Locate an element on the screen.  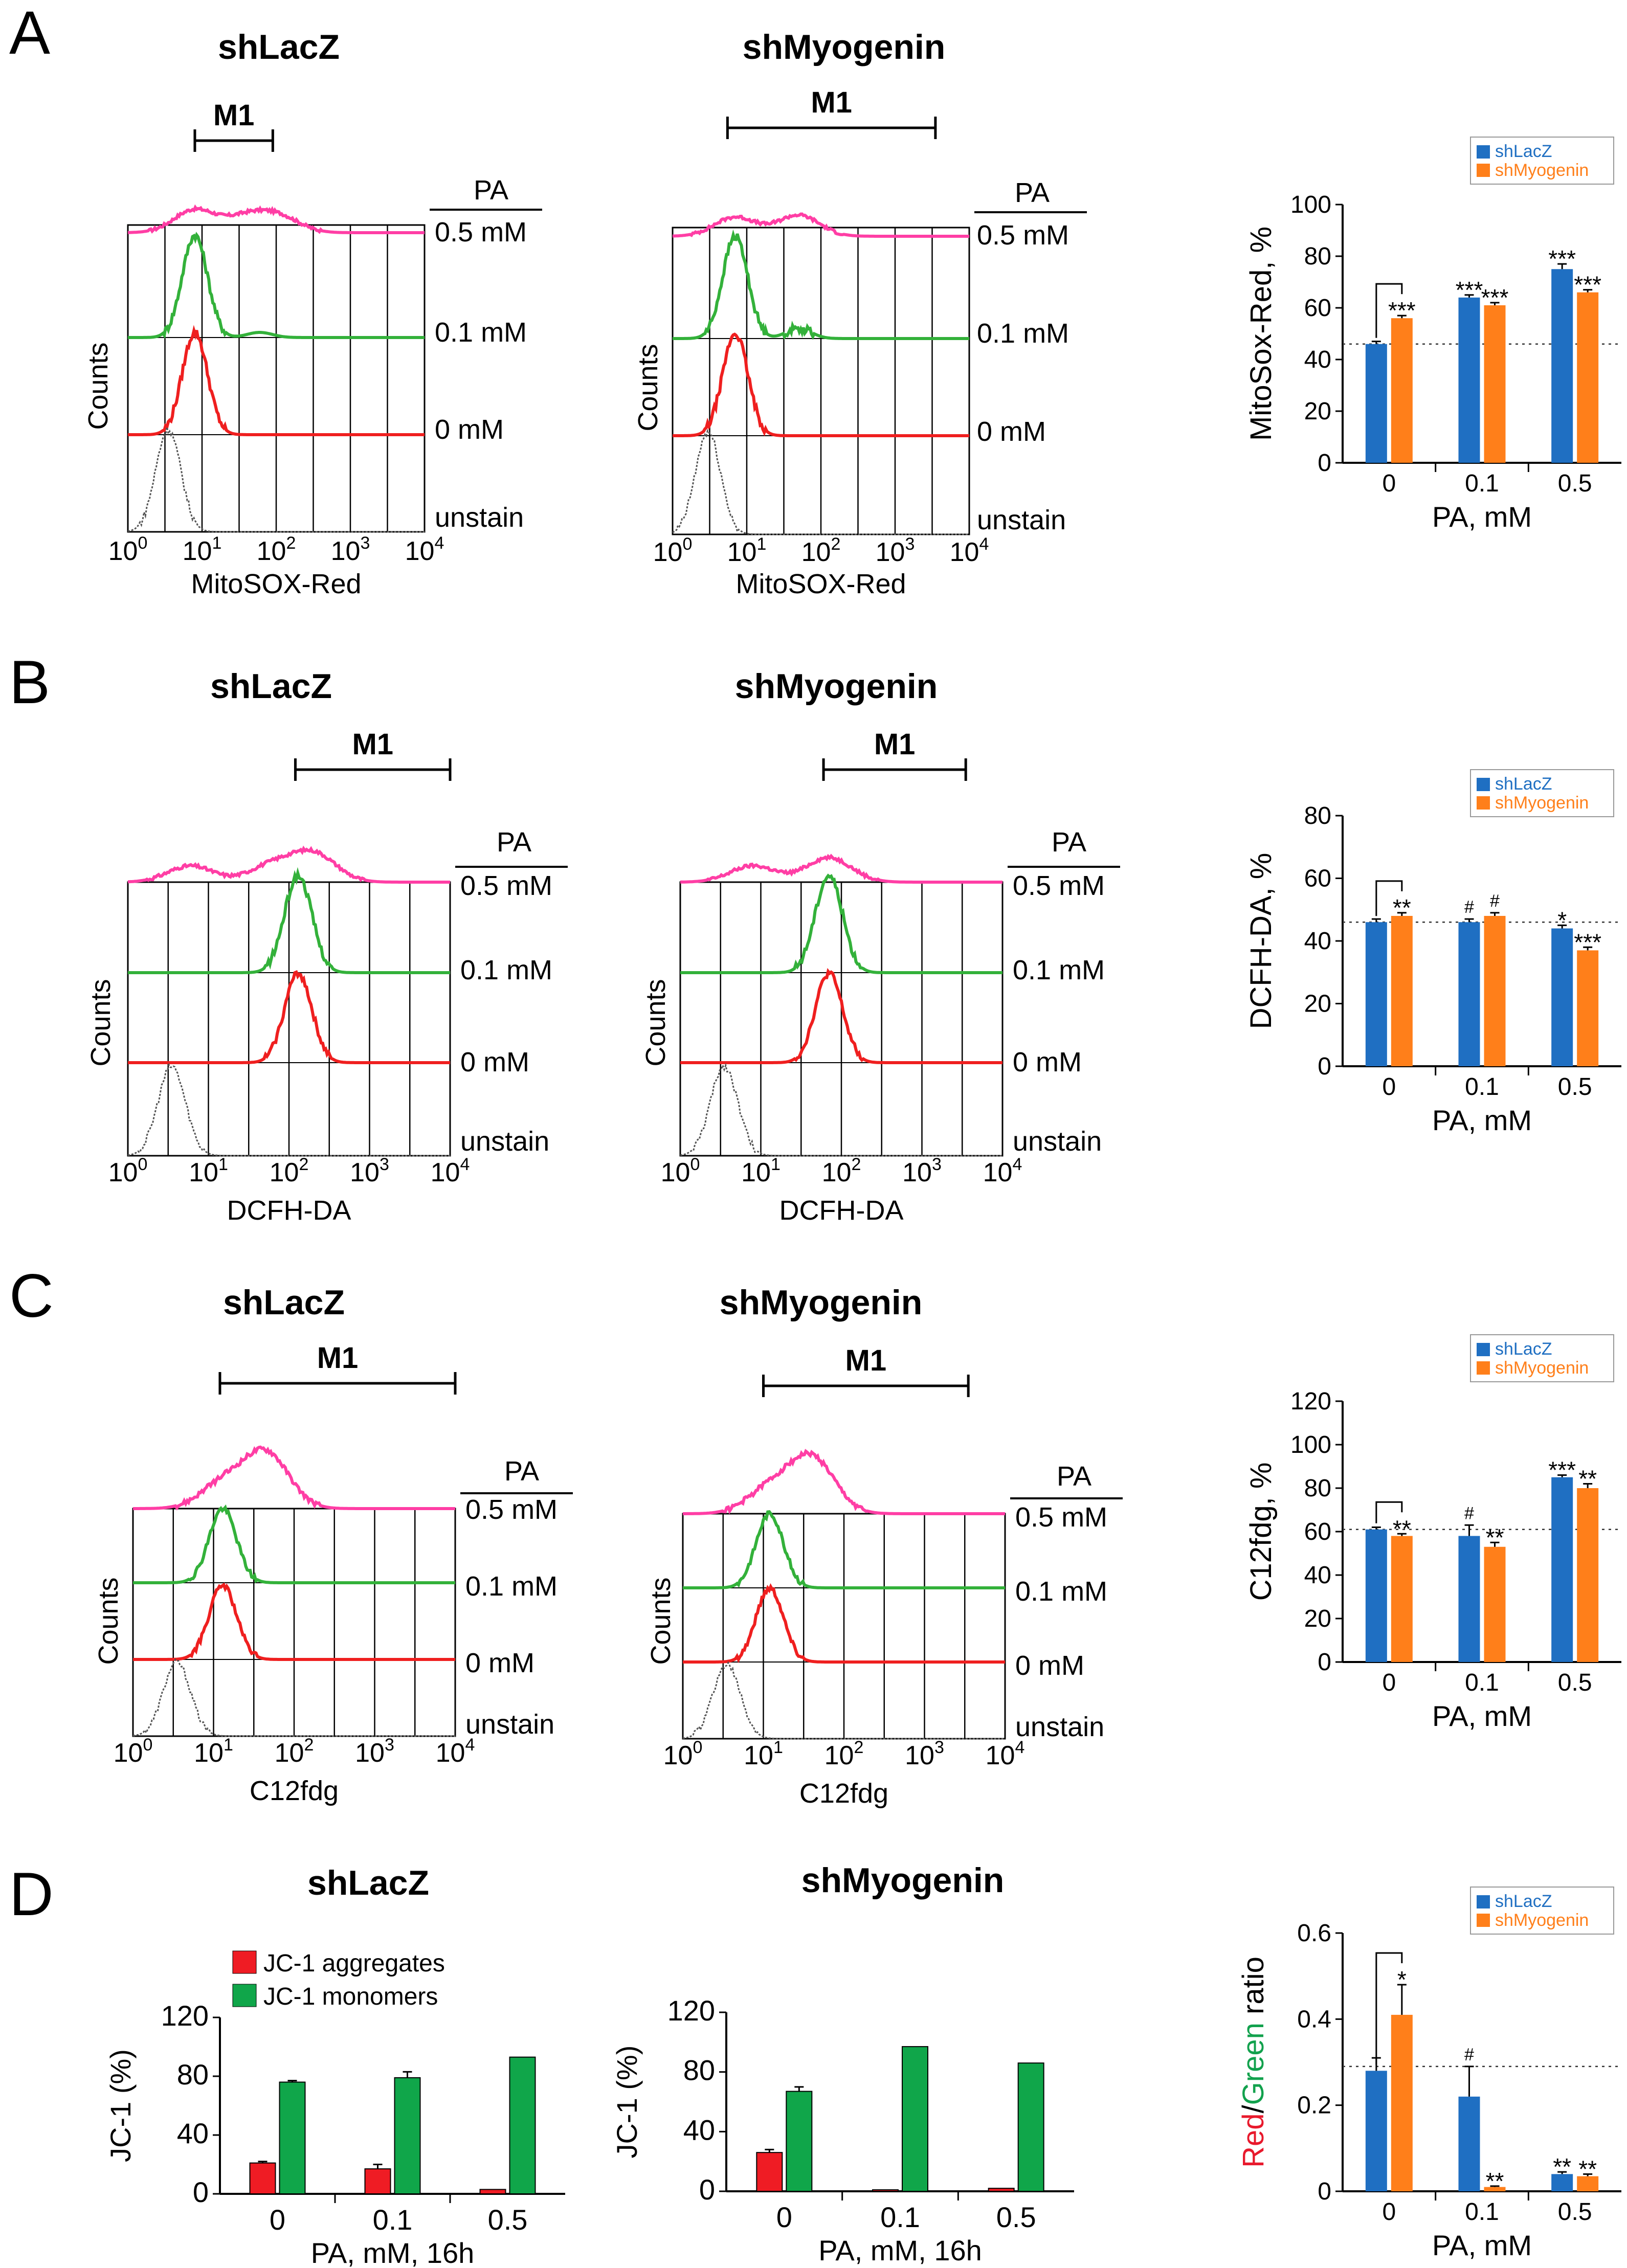
hist-B-right-pa: PA is located at coordinates (1069, 842).